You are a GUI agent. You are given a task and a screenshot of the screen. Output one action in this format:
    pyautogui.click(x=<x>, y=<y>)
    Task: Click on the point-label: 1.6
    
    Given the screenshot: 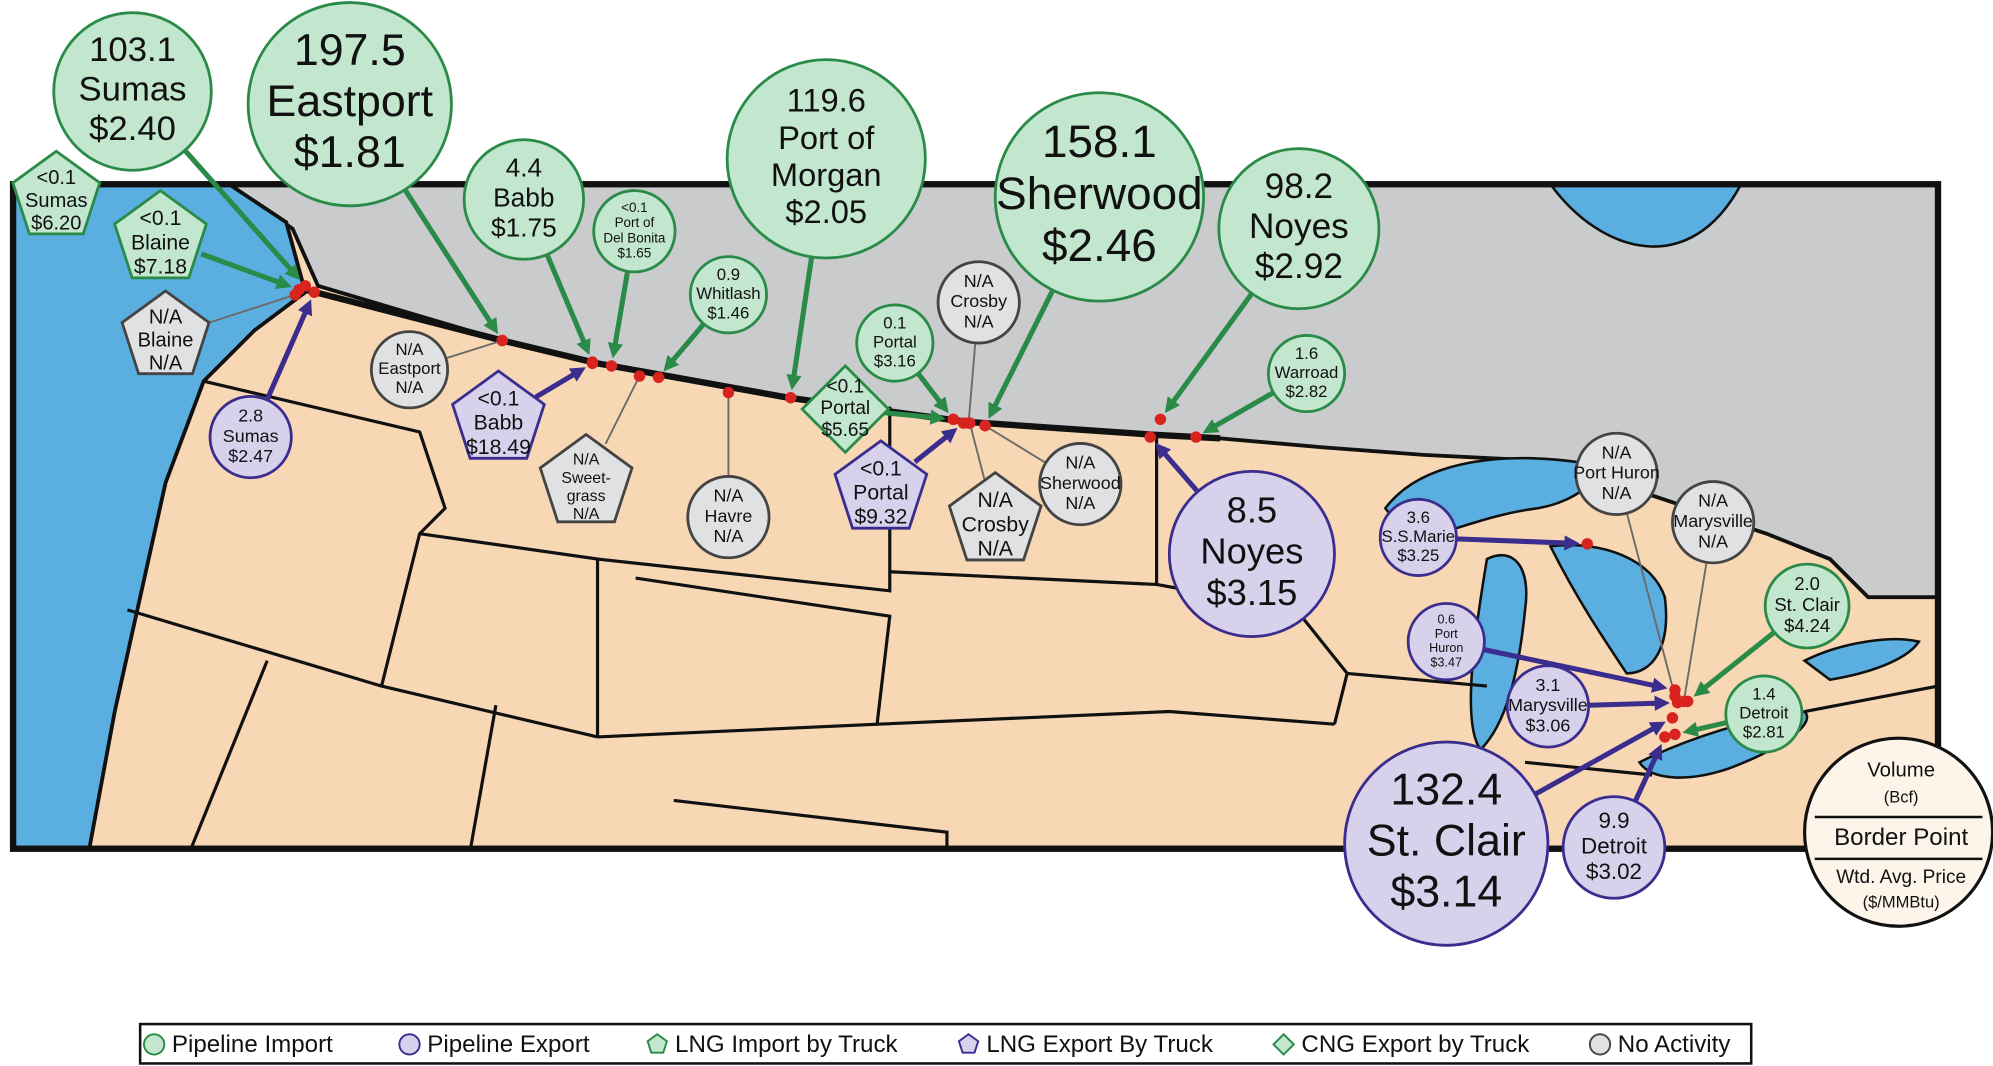 What is the action you would take?
    pyautogui.click(x=1306, y=353)
    